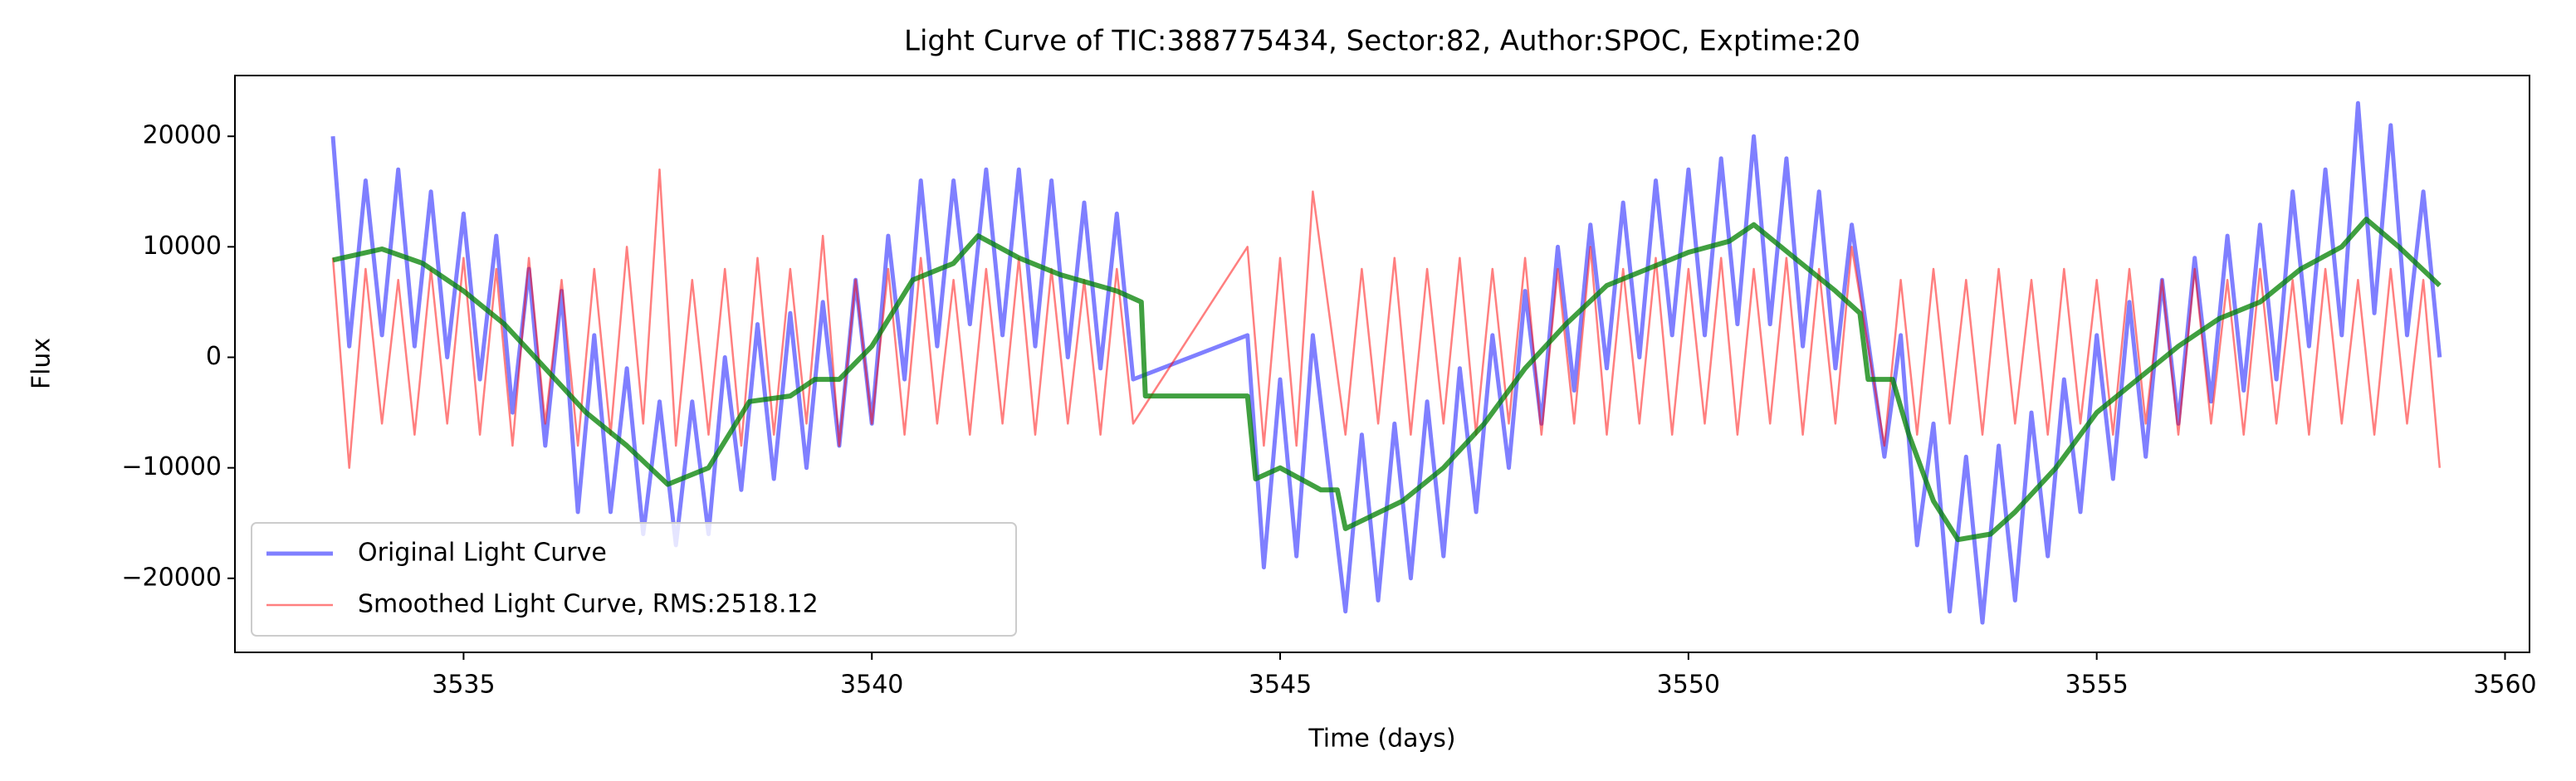 Image resolution: width=2576 pixels, height=781 pixels. Describe the element at coordinates (171, 577) in the screenshot. I see `y-tick-label: −20000` at that location.